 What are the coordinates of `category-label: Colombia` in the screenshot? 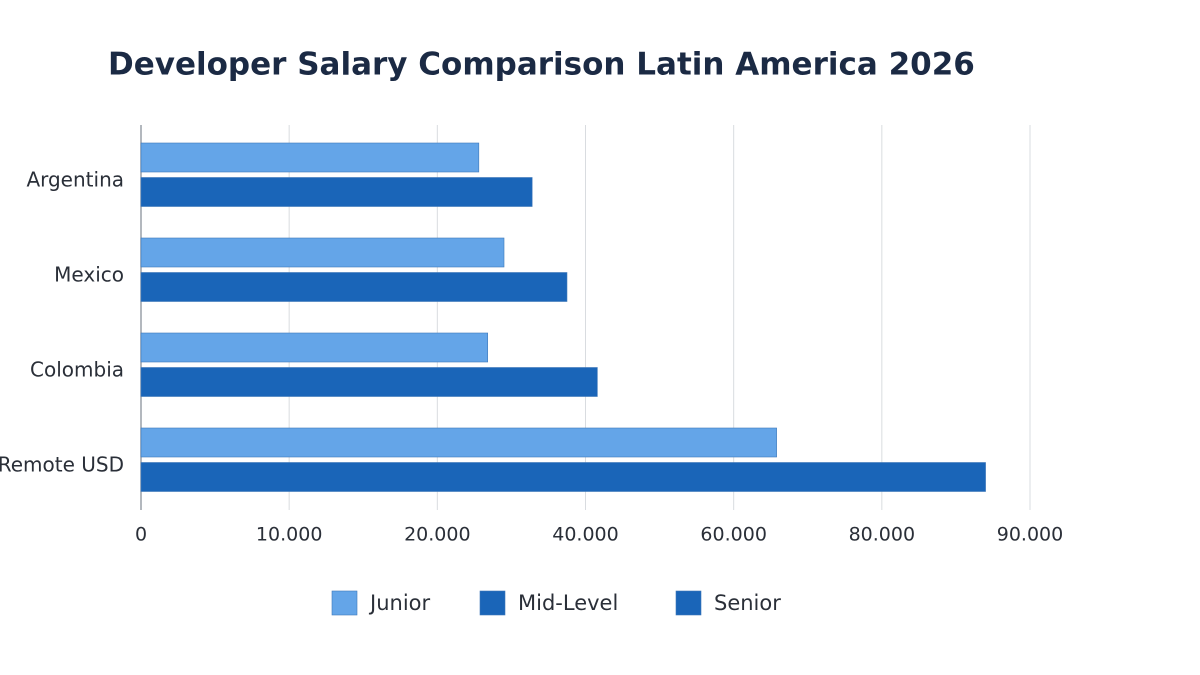 It's located at (77, 370).